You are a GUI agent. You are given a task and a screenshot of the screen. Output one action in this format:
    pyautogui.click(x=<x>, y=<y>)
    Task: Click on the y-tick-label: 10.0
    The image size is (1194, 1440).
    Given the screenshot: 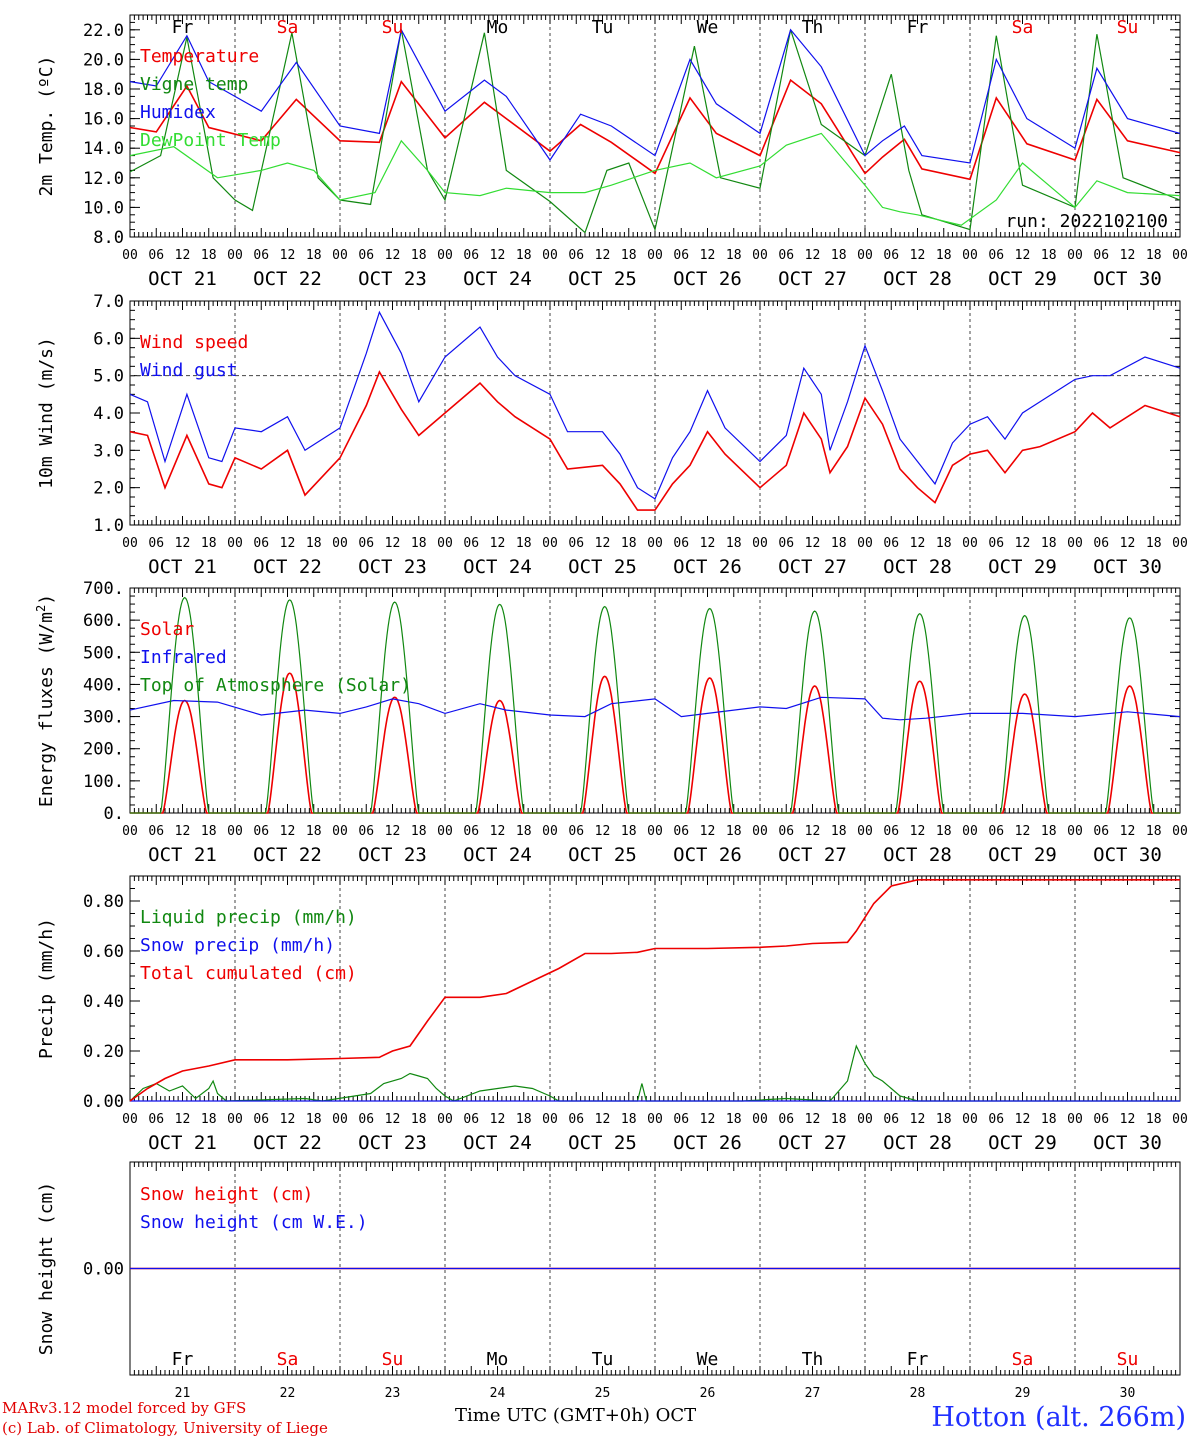 What is the action you would take?
    pyautogui.click(x=103, y=208)
    